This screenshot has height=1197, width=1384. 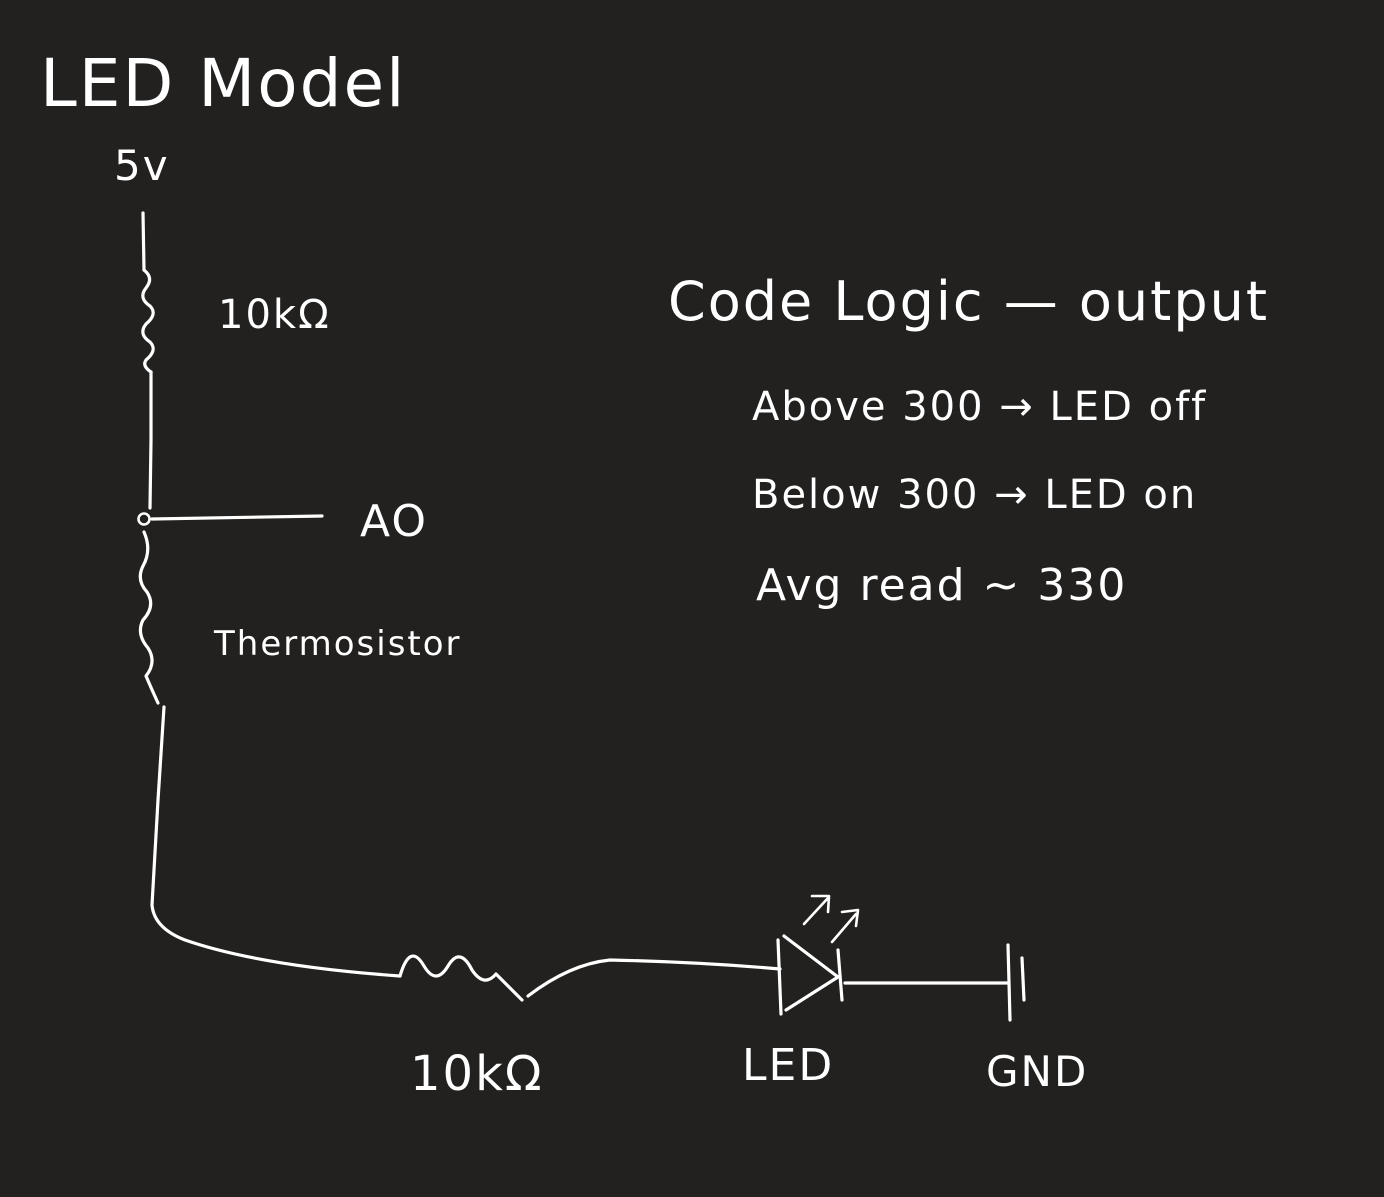 I want to click on supply-label: 5v, so click(x=142, y=165).